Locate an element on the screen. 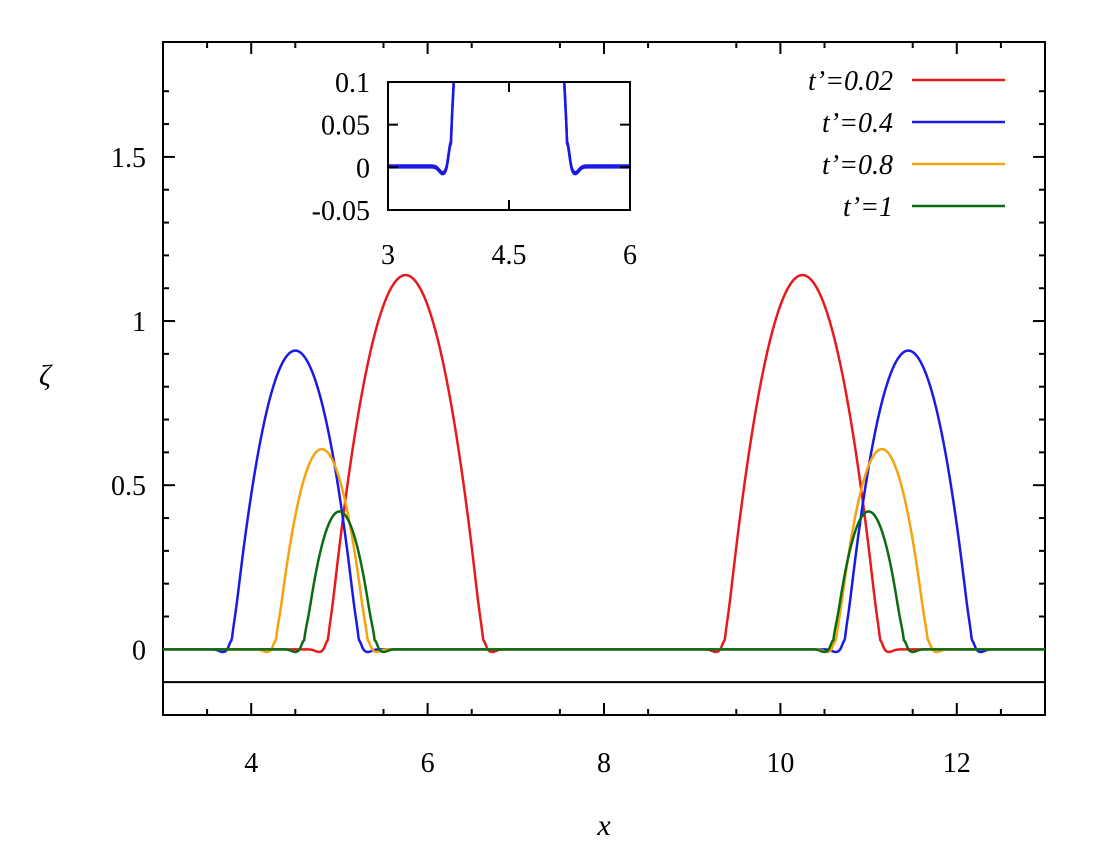 This screenshot has height=850, width=1100. legend-label: t’=1 is located at coordinates (868, 207).